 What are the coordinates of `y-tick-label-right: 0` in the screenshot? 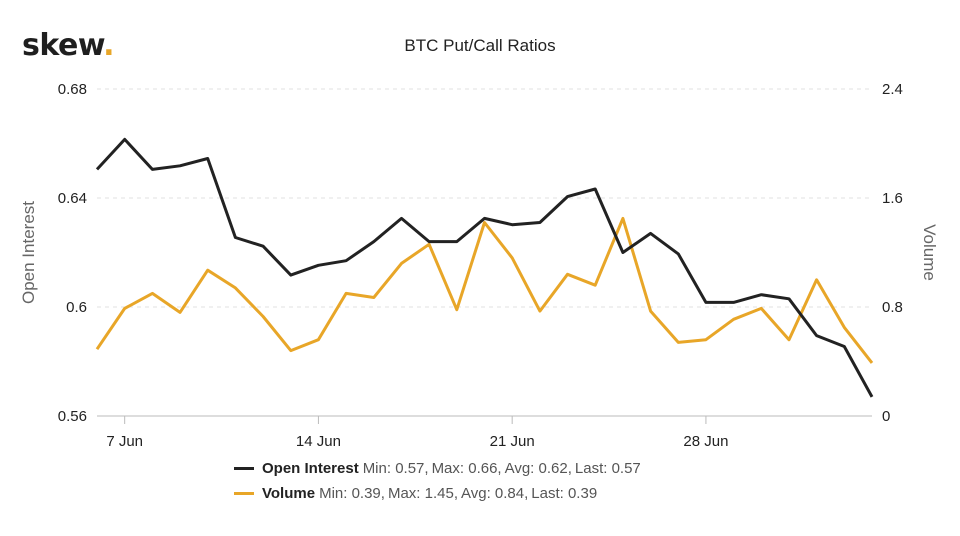 It's located at (886, 416).